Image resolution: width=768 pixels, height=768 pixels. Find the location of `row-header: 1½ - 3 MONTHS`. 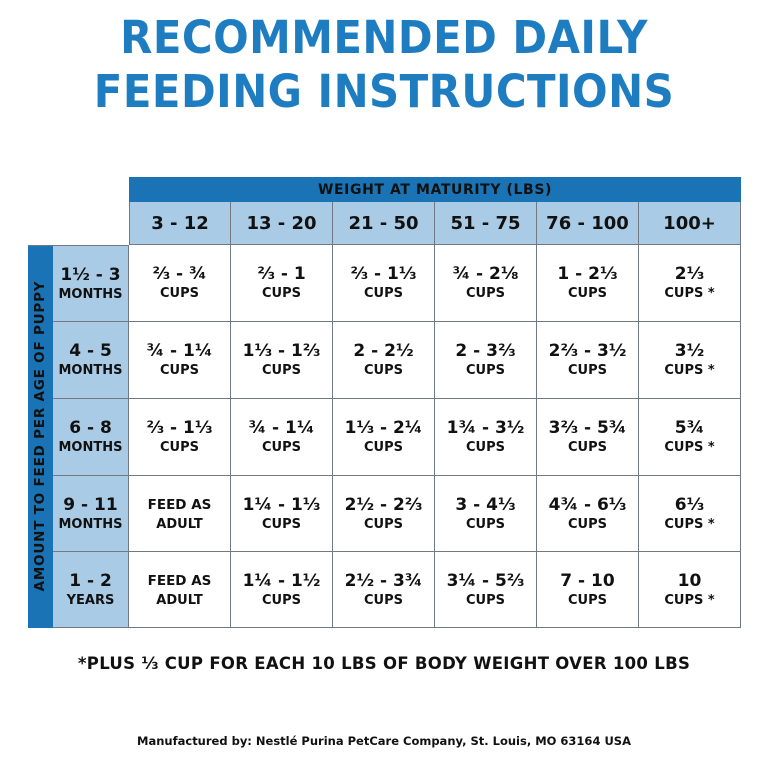

row-header: 1½ - 3 MONTHS is located at coordinates (91, 283).